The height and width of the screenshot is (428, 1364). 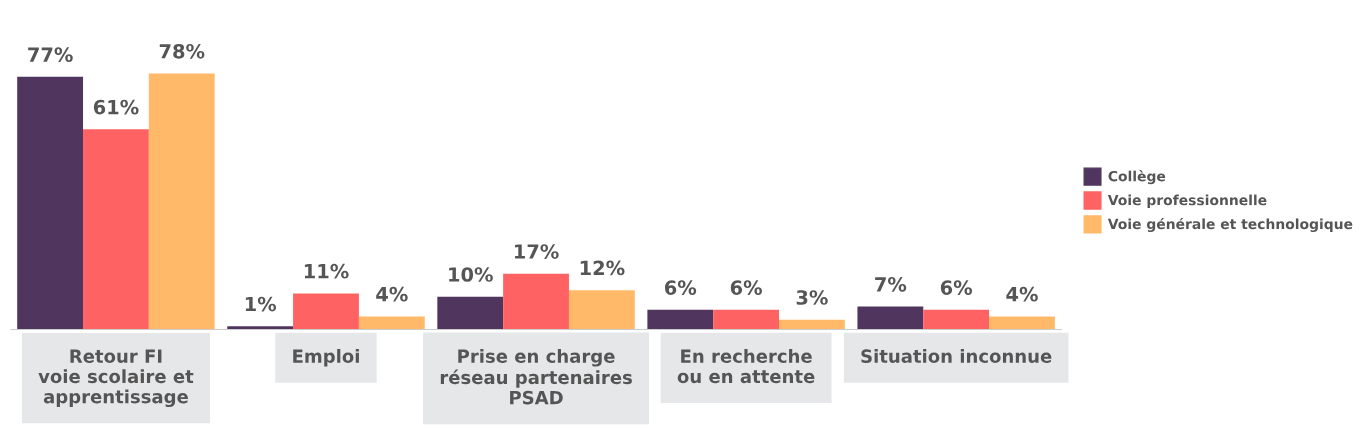 What do you see at coordinates (116, 107) in the screenshot?
I see `data-label: 61%` at bounding box center [116, 107].